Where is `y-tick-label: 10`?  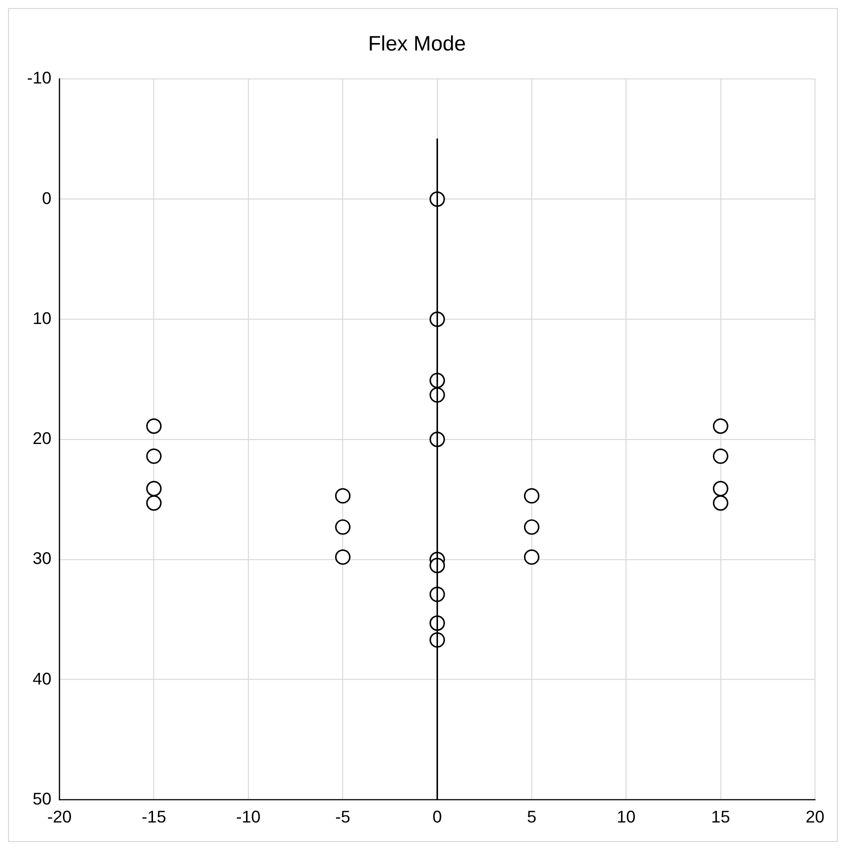
y-tick-label: 10 is located at coordinates (42, 318).